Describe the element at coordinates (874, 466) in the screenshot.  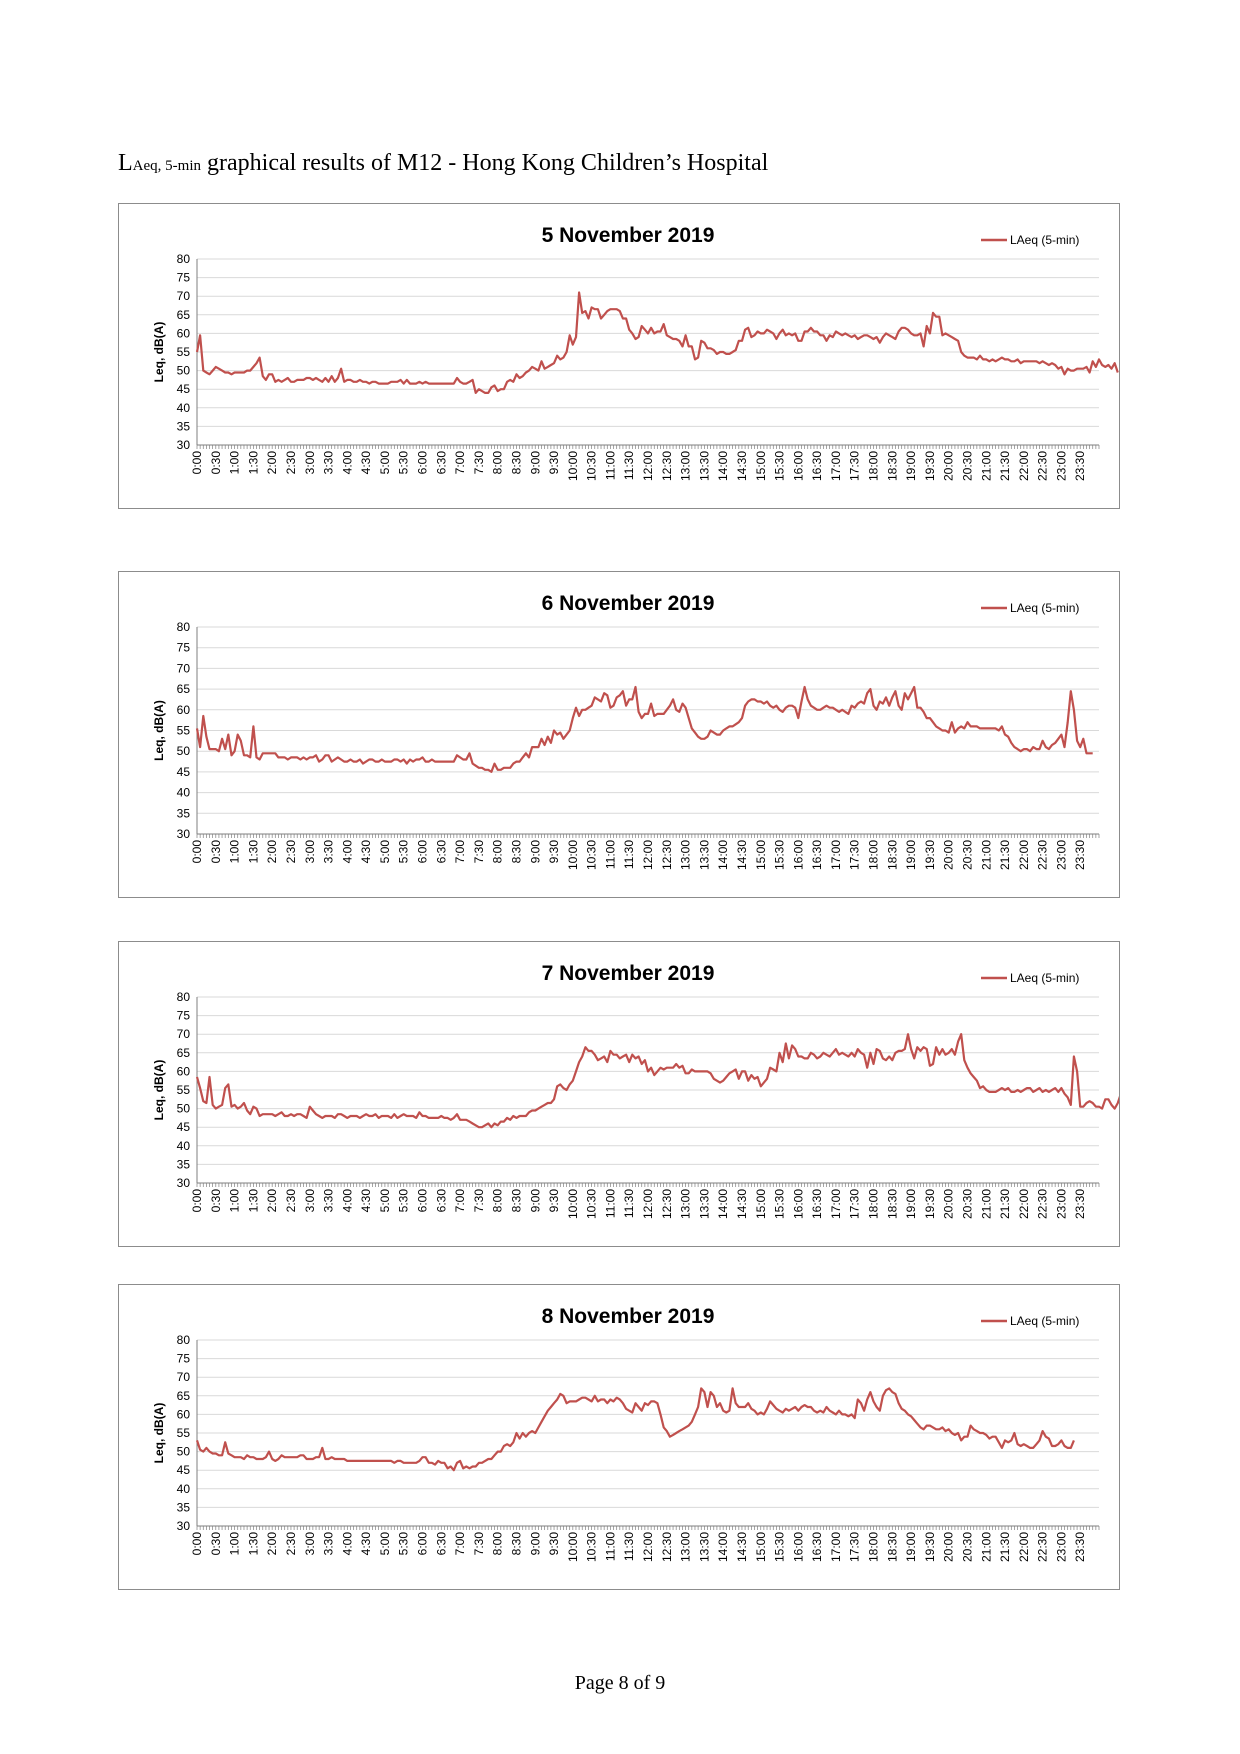
I see `x-tick-label: 18:00` at that location.